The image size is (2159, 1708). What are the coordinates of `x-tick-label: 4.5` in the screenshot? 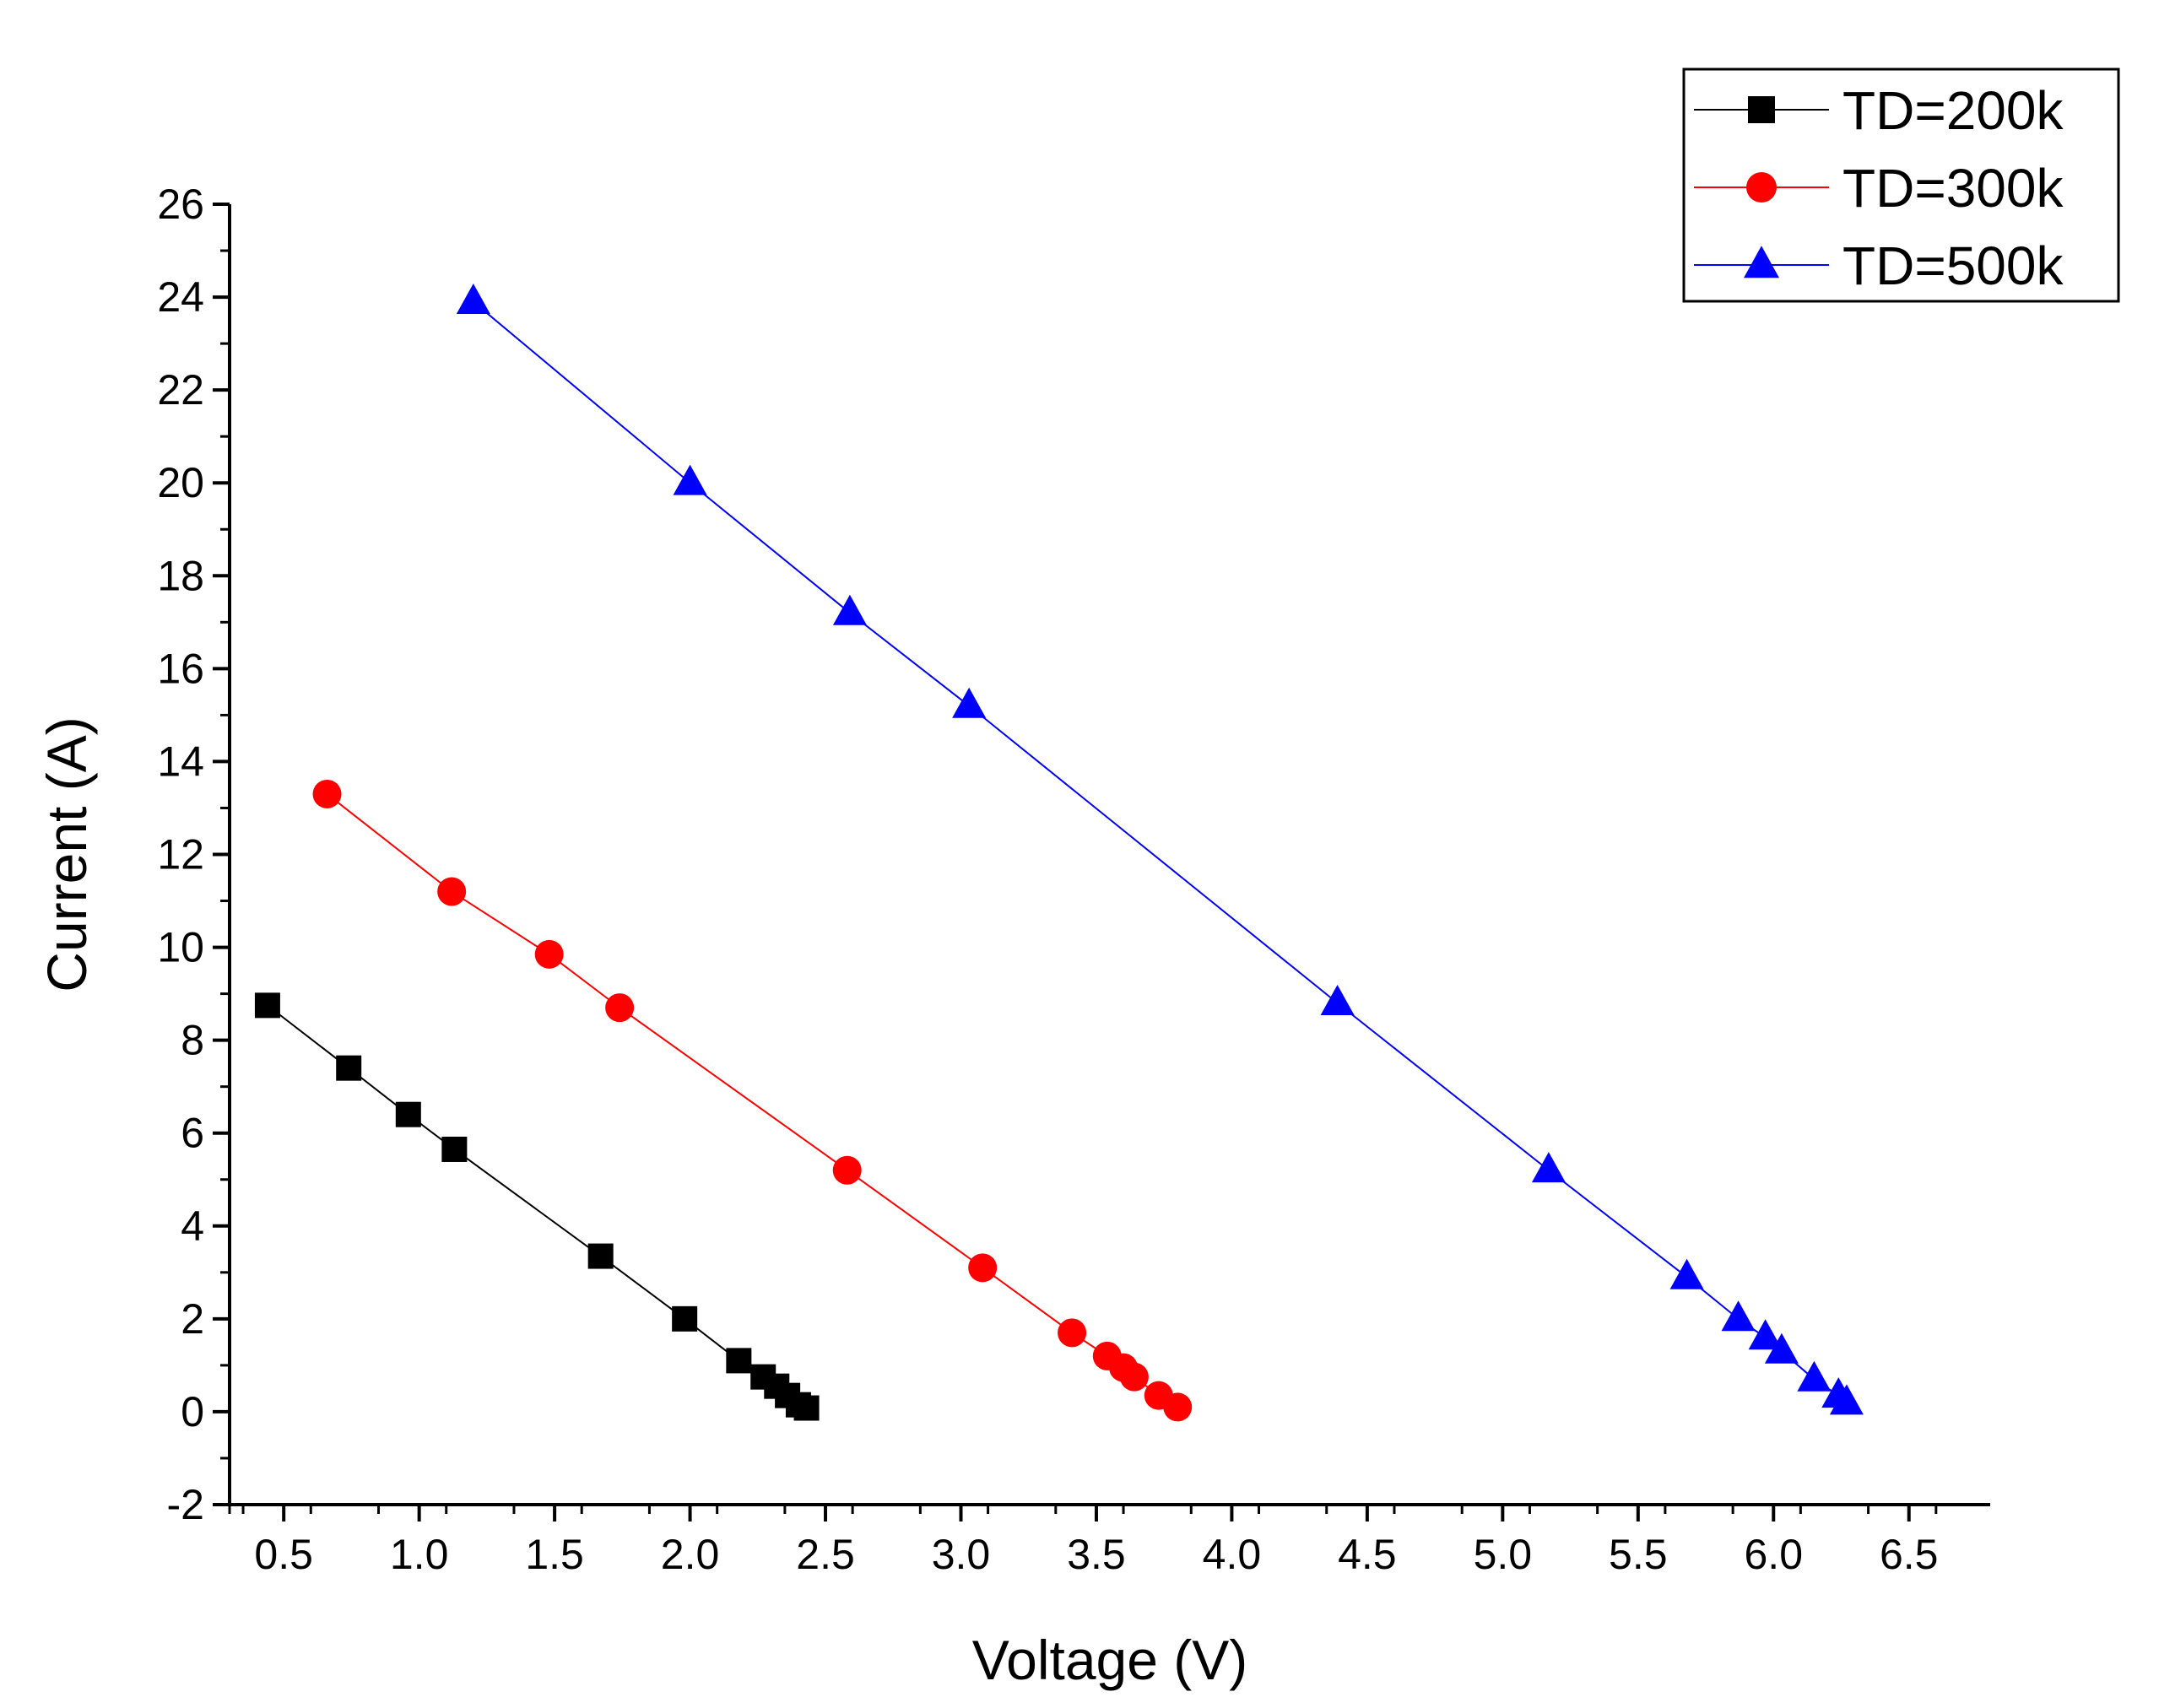 It's located at (1367, 1554).